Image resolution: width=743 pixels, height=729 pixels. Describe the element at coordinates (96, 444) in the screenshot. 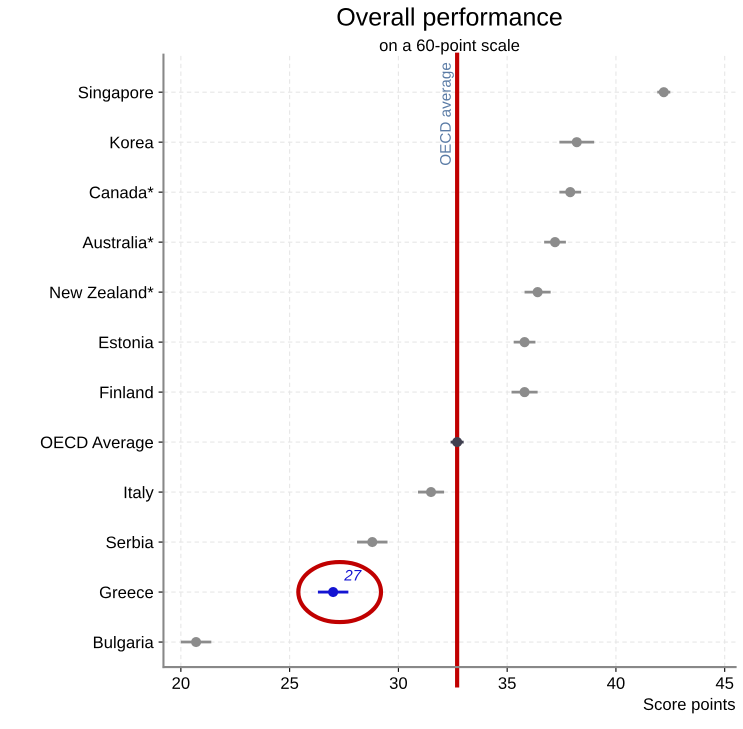

I see `y-tick-label: OECD Average` at that location.